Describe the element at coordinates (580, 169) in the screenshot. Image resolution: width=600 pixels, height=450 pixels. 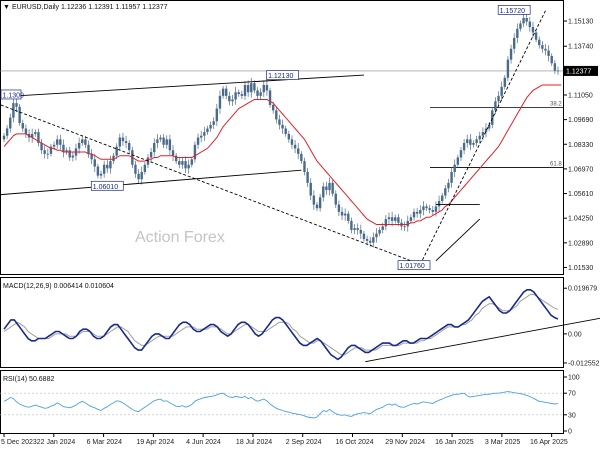
I see `price-tick-label: 1.06970` at that location.